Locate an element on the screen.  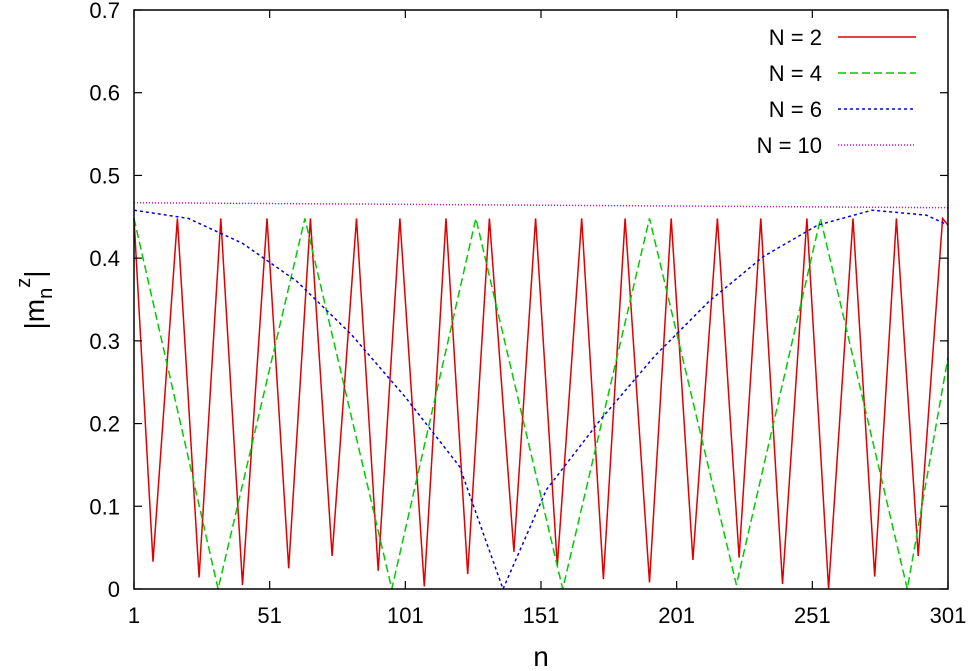
y-axis-label-subscript: n is located at coordinates (46, 293).